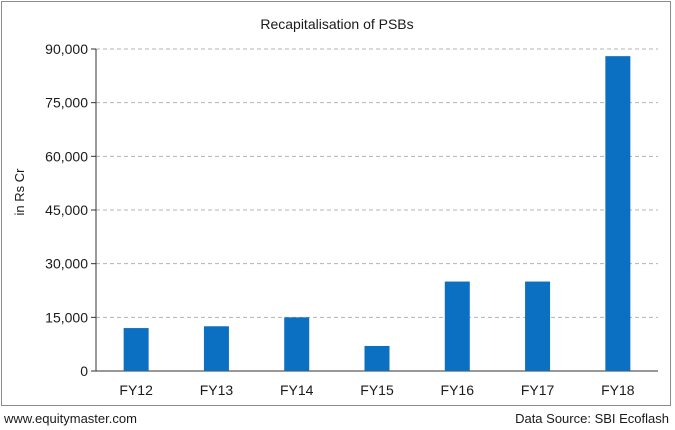  I want to click on y-tick-labels: 0 15,000 30,000 45,000 60,000 75,000 90,000, so click(66, 210).